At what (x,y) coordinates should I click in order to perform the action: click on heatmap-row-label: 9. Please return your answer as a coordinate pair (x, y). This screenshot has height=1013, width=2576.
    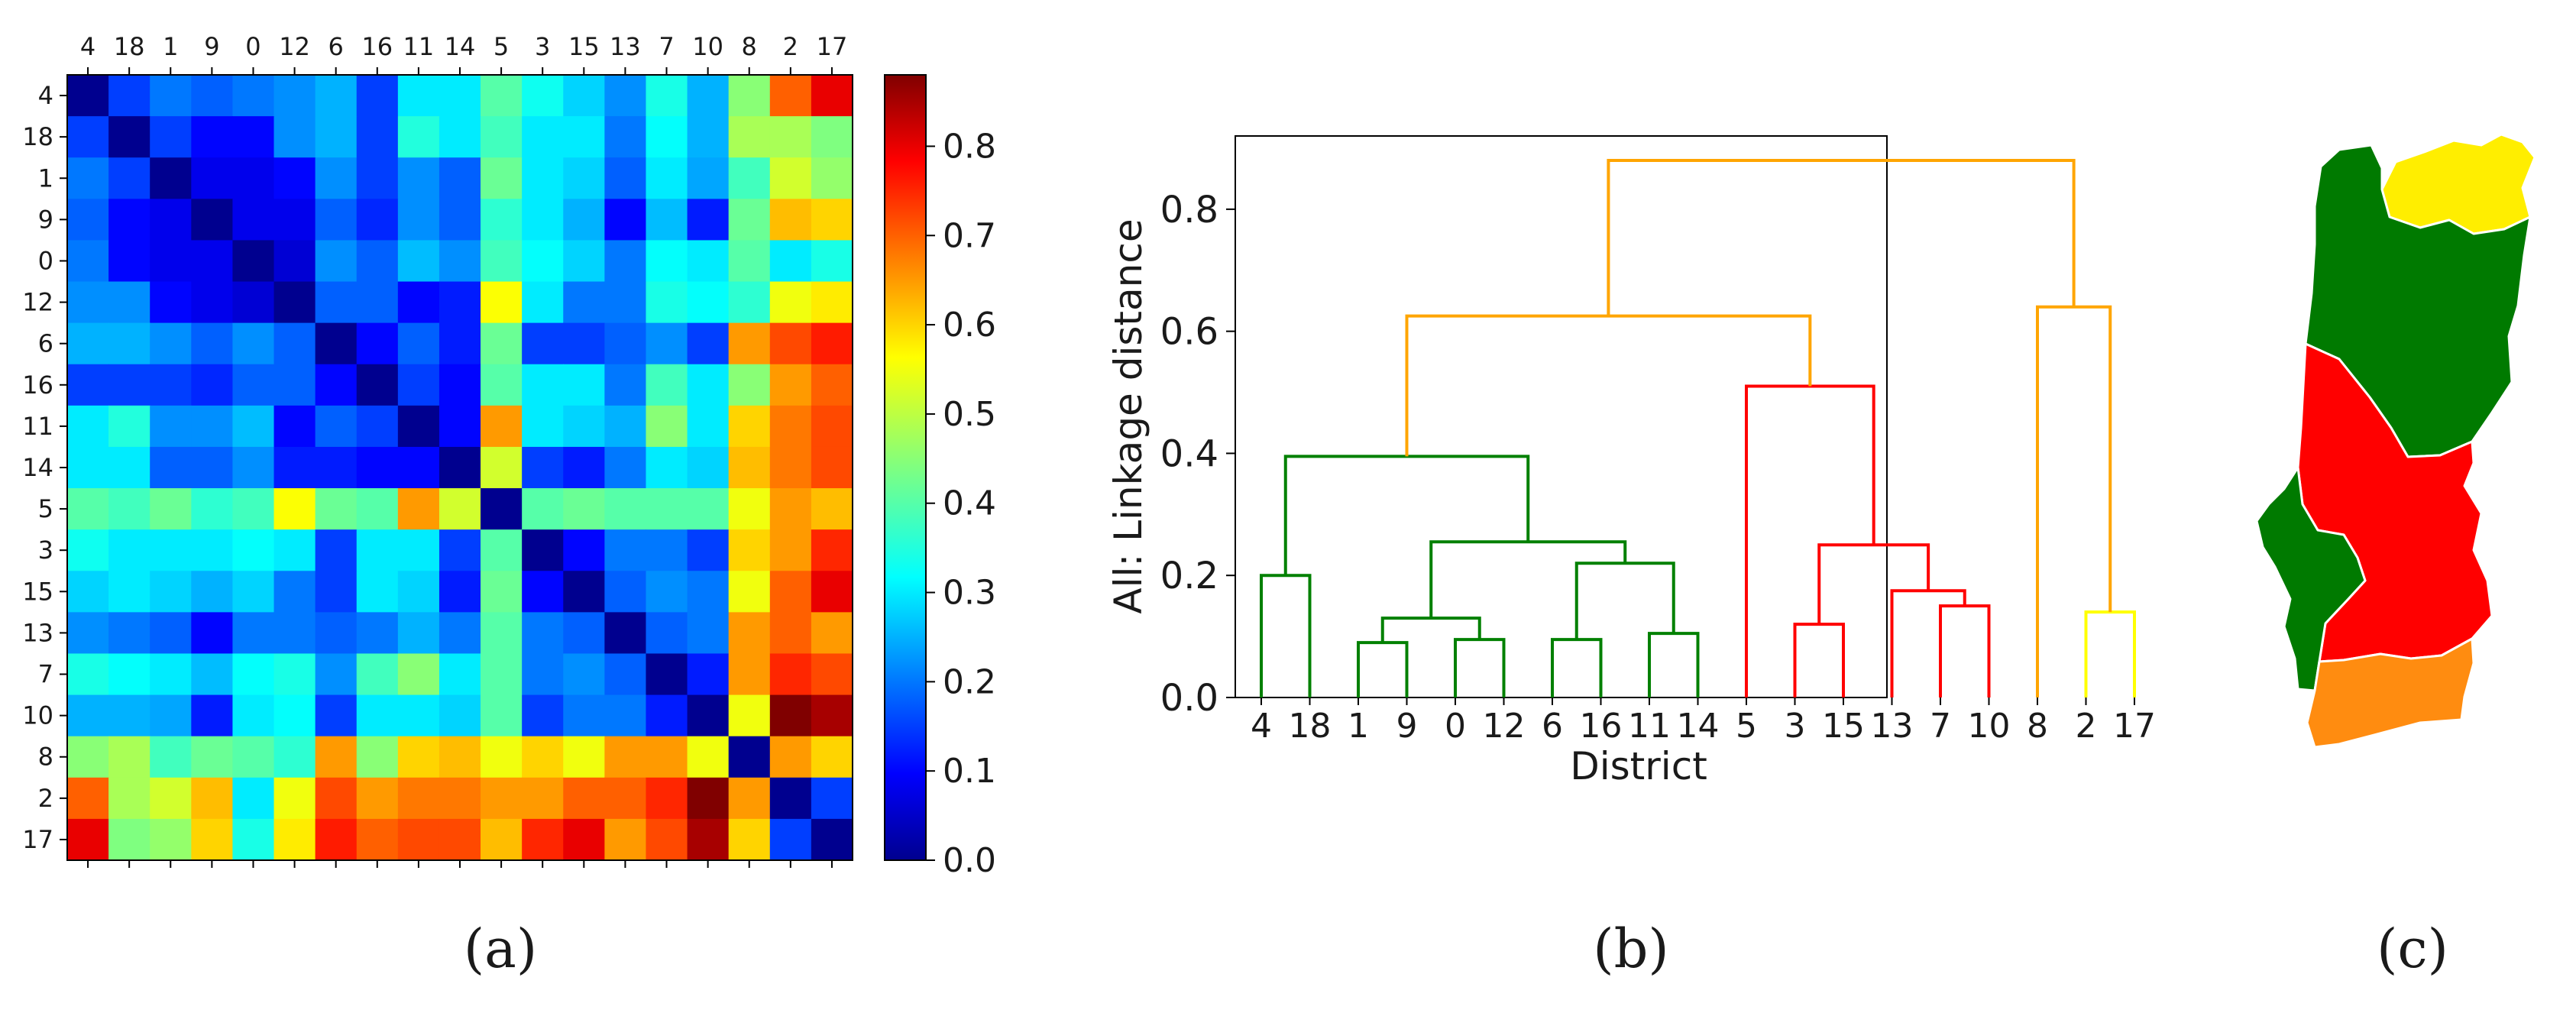
    Looking at the image, I should click on (45, 219).